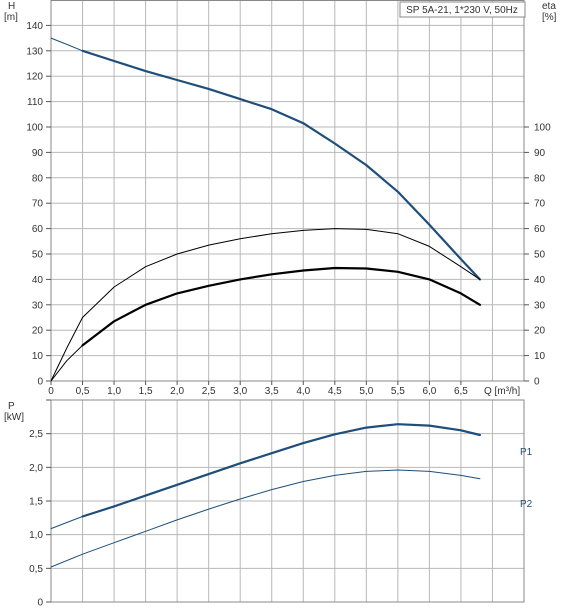  Describe the element at coordinates (38, 153) in the screenshot. I see `h-tick-label: 90` at that location.